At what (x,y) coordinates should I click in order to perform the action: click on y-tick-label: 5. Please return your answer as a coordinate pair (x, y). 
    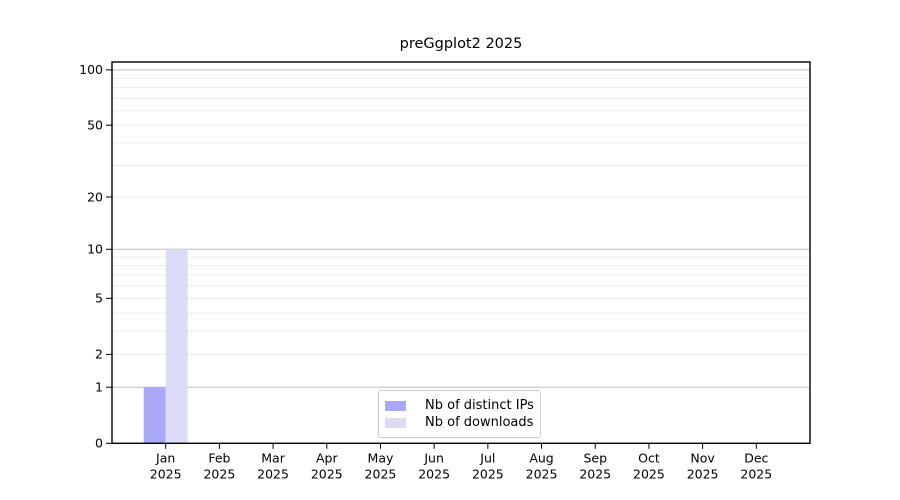
    Looking at the image, I should click on (99, 298).